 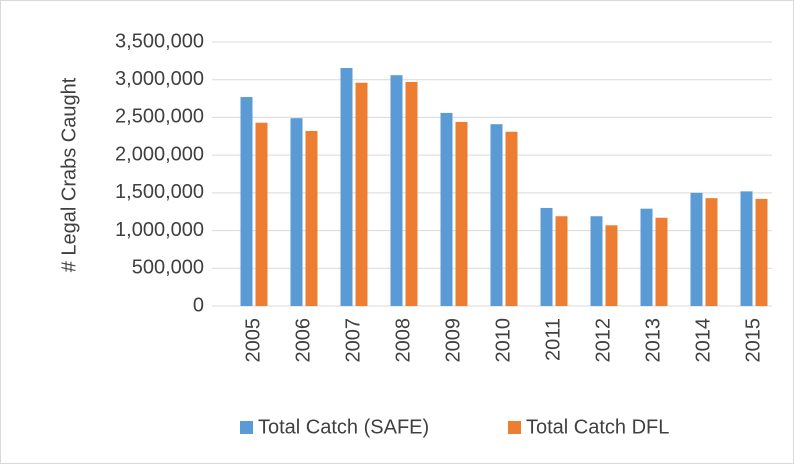 What do you see at coordinates (303, 340) in the screenshot?
I see `x-tick-label: 2006` at bounding box center [303, 340].